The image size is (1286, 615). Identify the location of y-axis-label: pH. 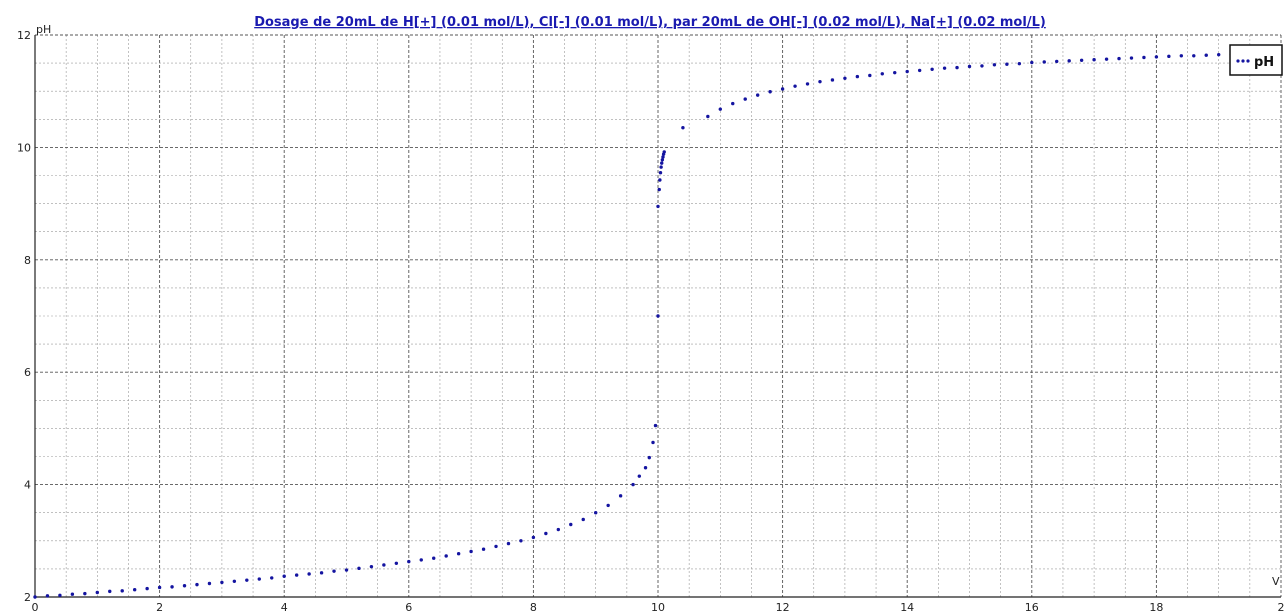
(43, 29).